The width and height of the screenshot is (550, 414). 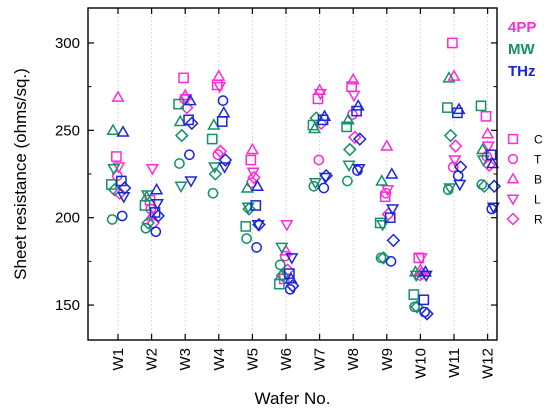 I want to click on point-mw-c-w5, so click(x=246, y=226).